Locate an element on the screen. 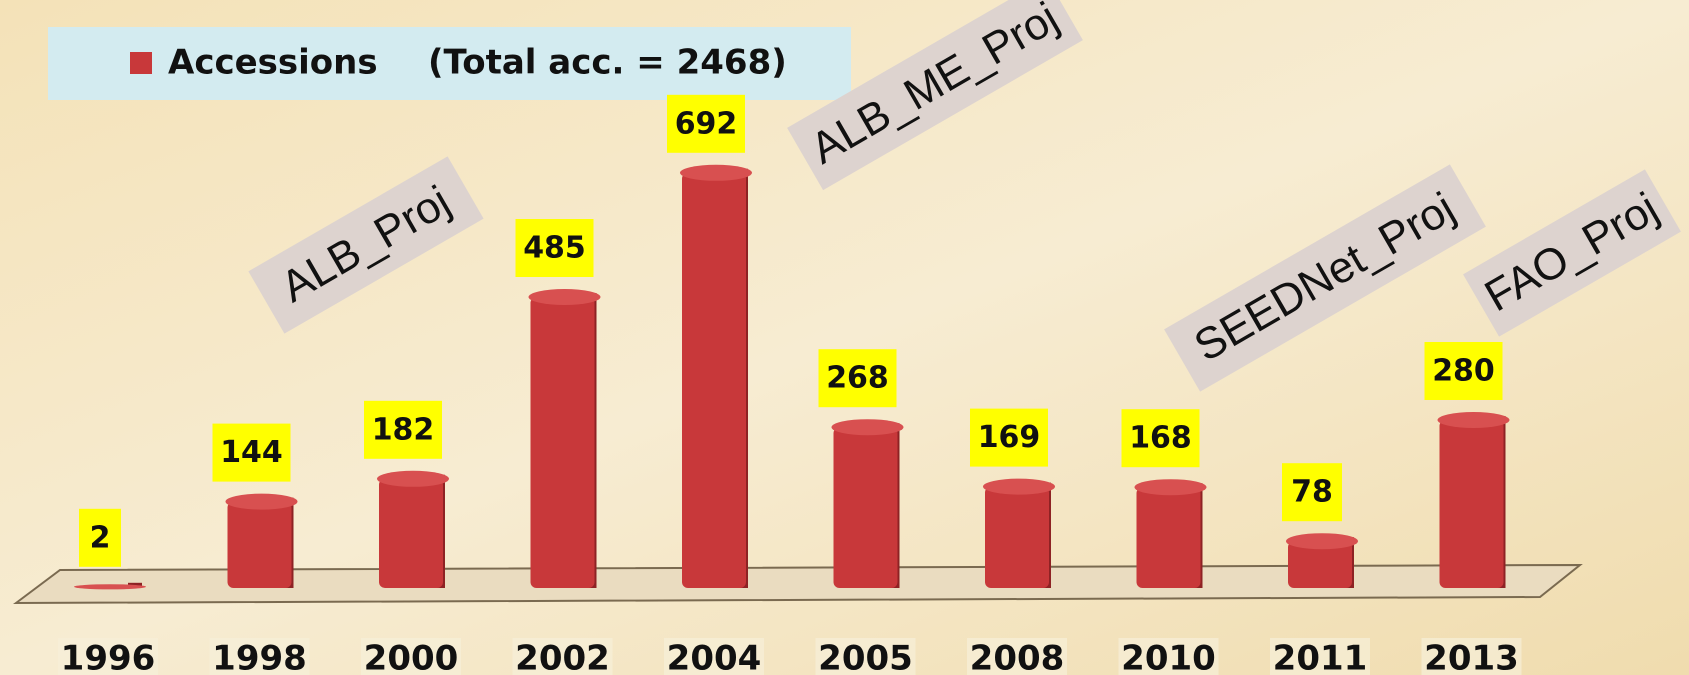  x-tick-label: 1998 is located at coordinates (259, 657).